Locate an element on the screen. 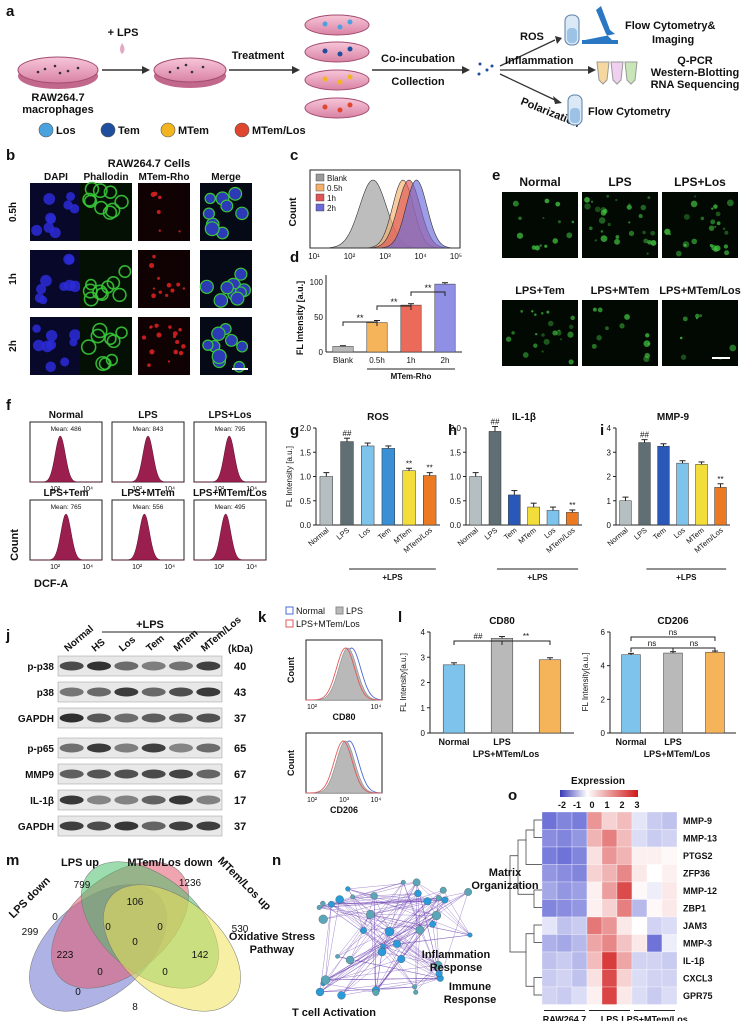 The height and width of the screenshot is (1021, 750). panel-label-i: i is located at coordinates (602, 430).